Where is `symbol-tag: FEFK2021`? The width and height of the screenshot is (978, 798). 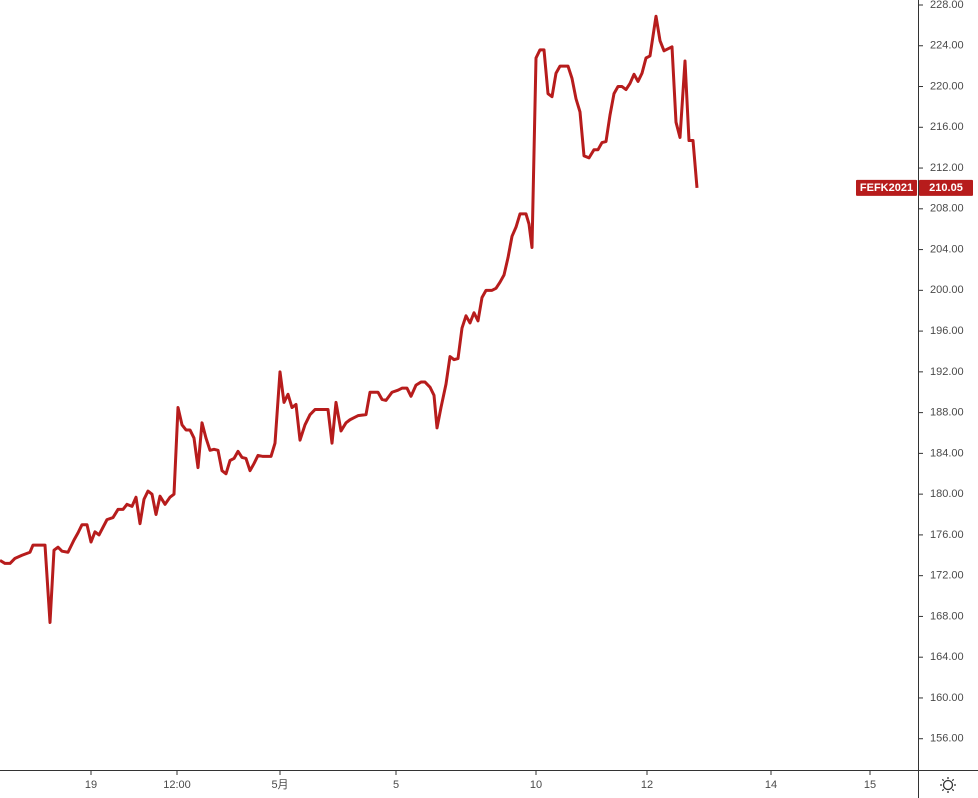 symbol-tag: FEFK2021 is located at coordinates (886, 188).